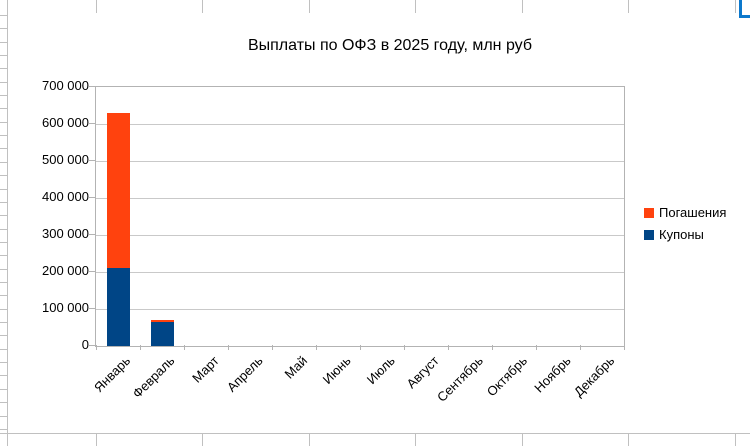  Describe the element at coordinates (65, 196) in the screenshot. I see `y-axis-label: 400 000` at that location.